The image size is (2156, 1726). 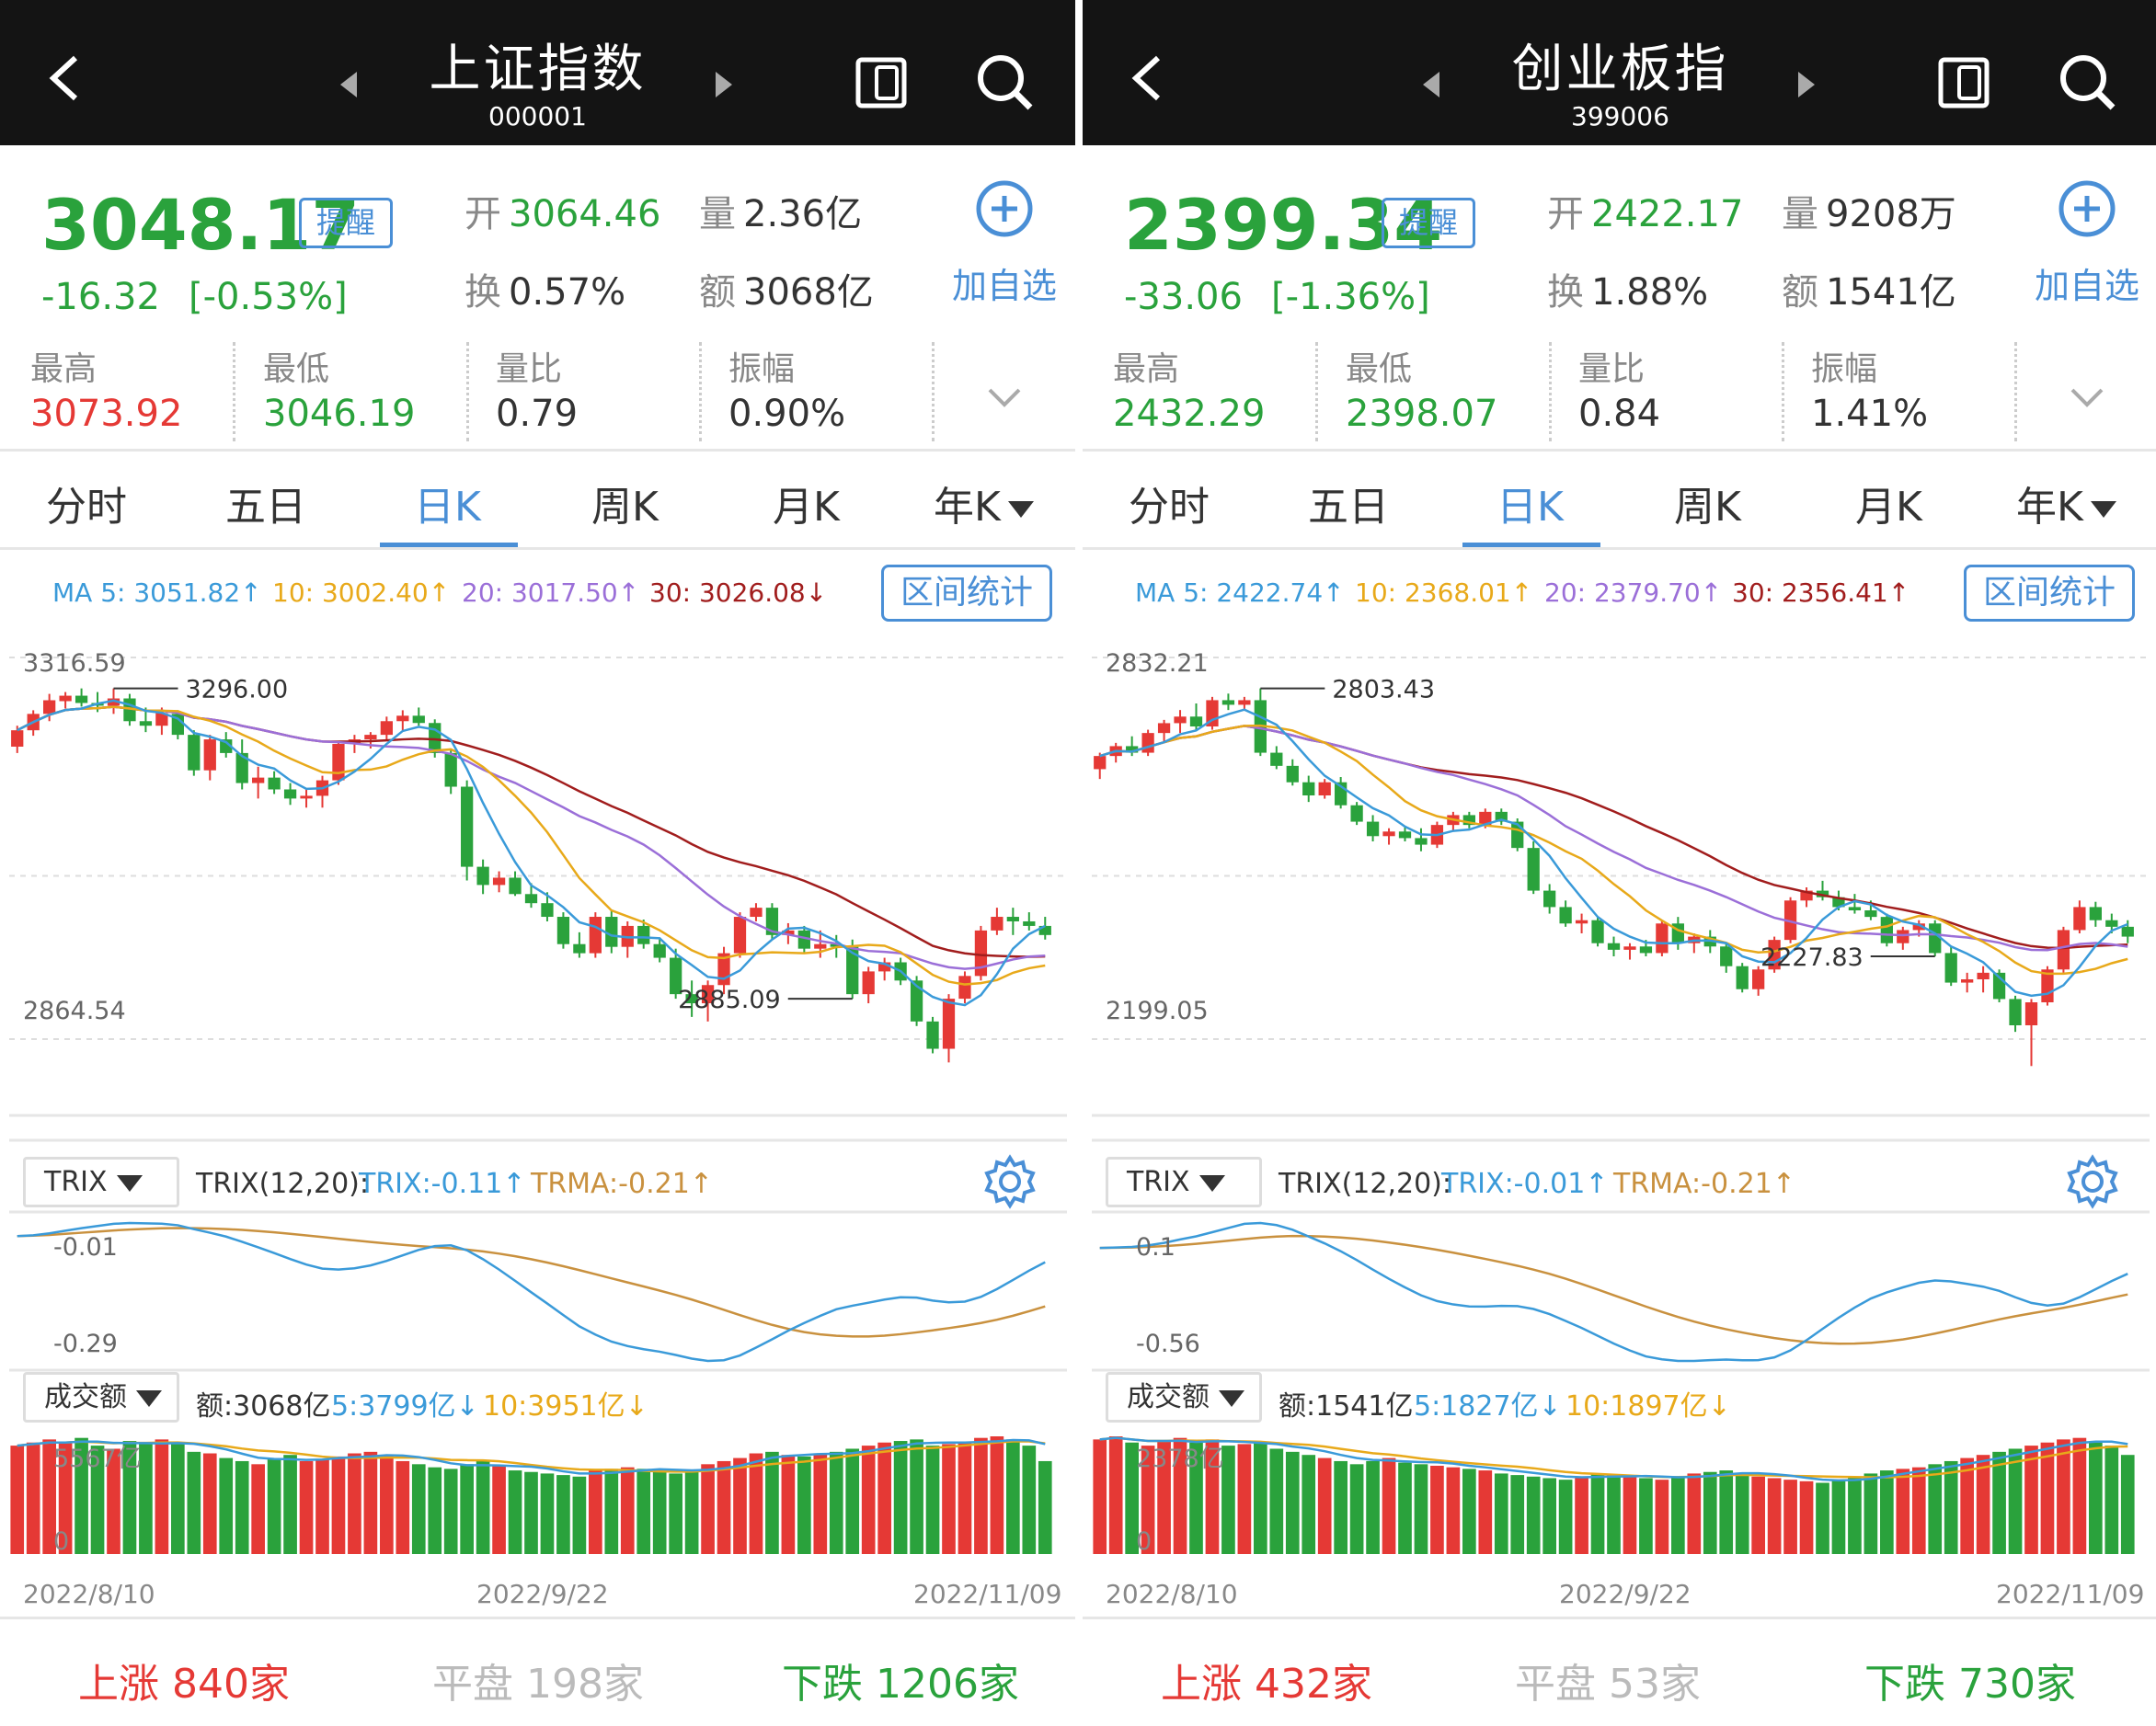 I want to click on ma5-line, so click(x=532, y=853).